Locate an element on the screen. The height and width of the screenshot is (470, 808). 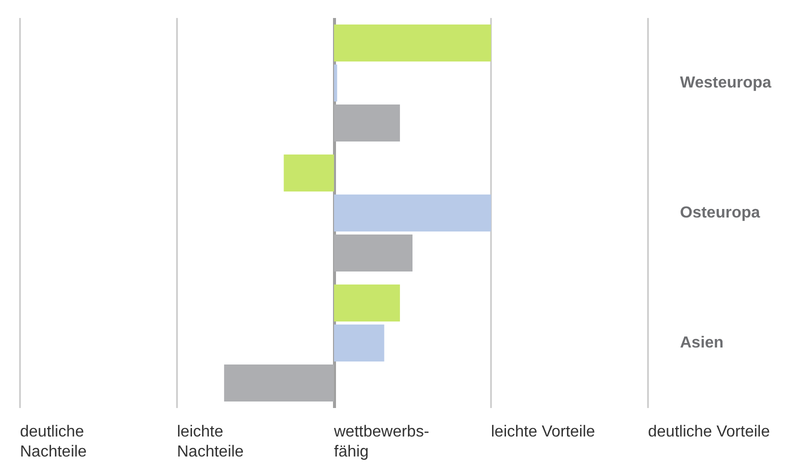
y-tick-label: Osteuropa is located at coordinates (720, 213).